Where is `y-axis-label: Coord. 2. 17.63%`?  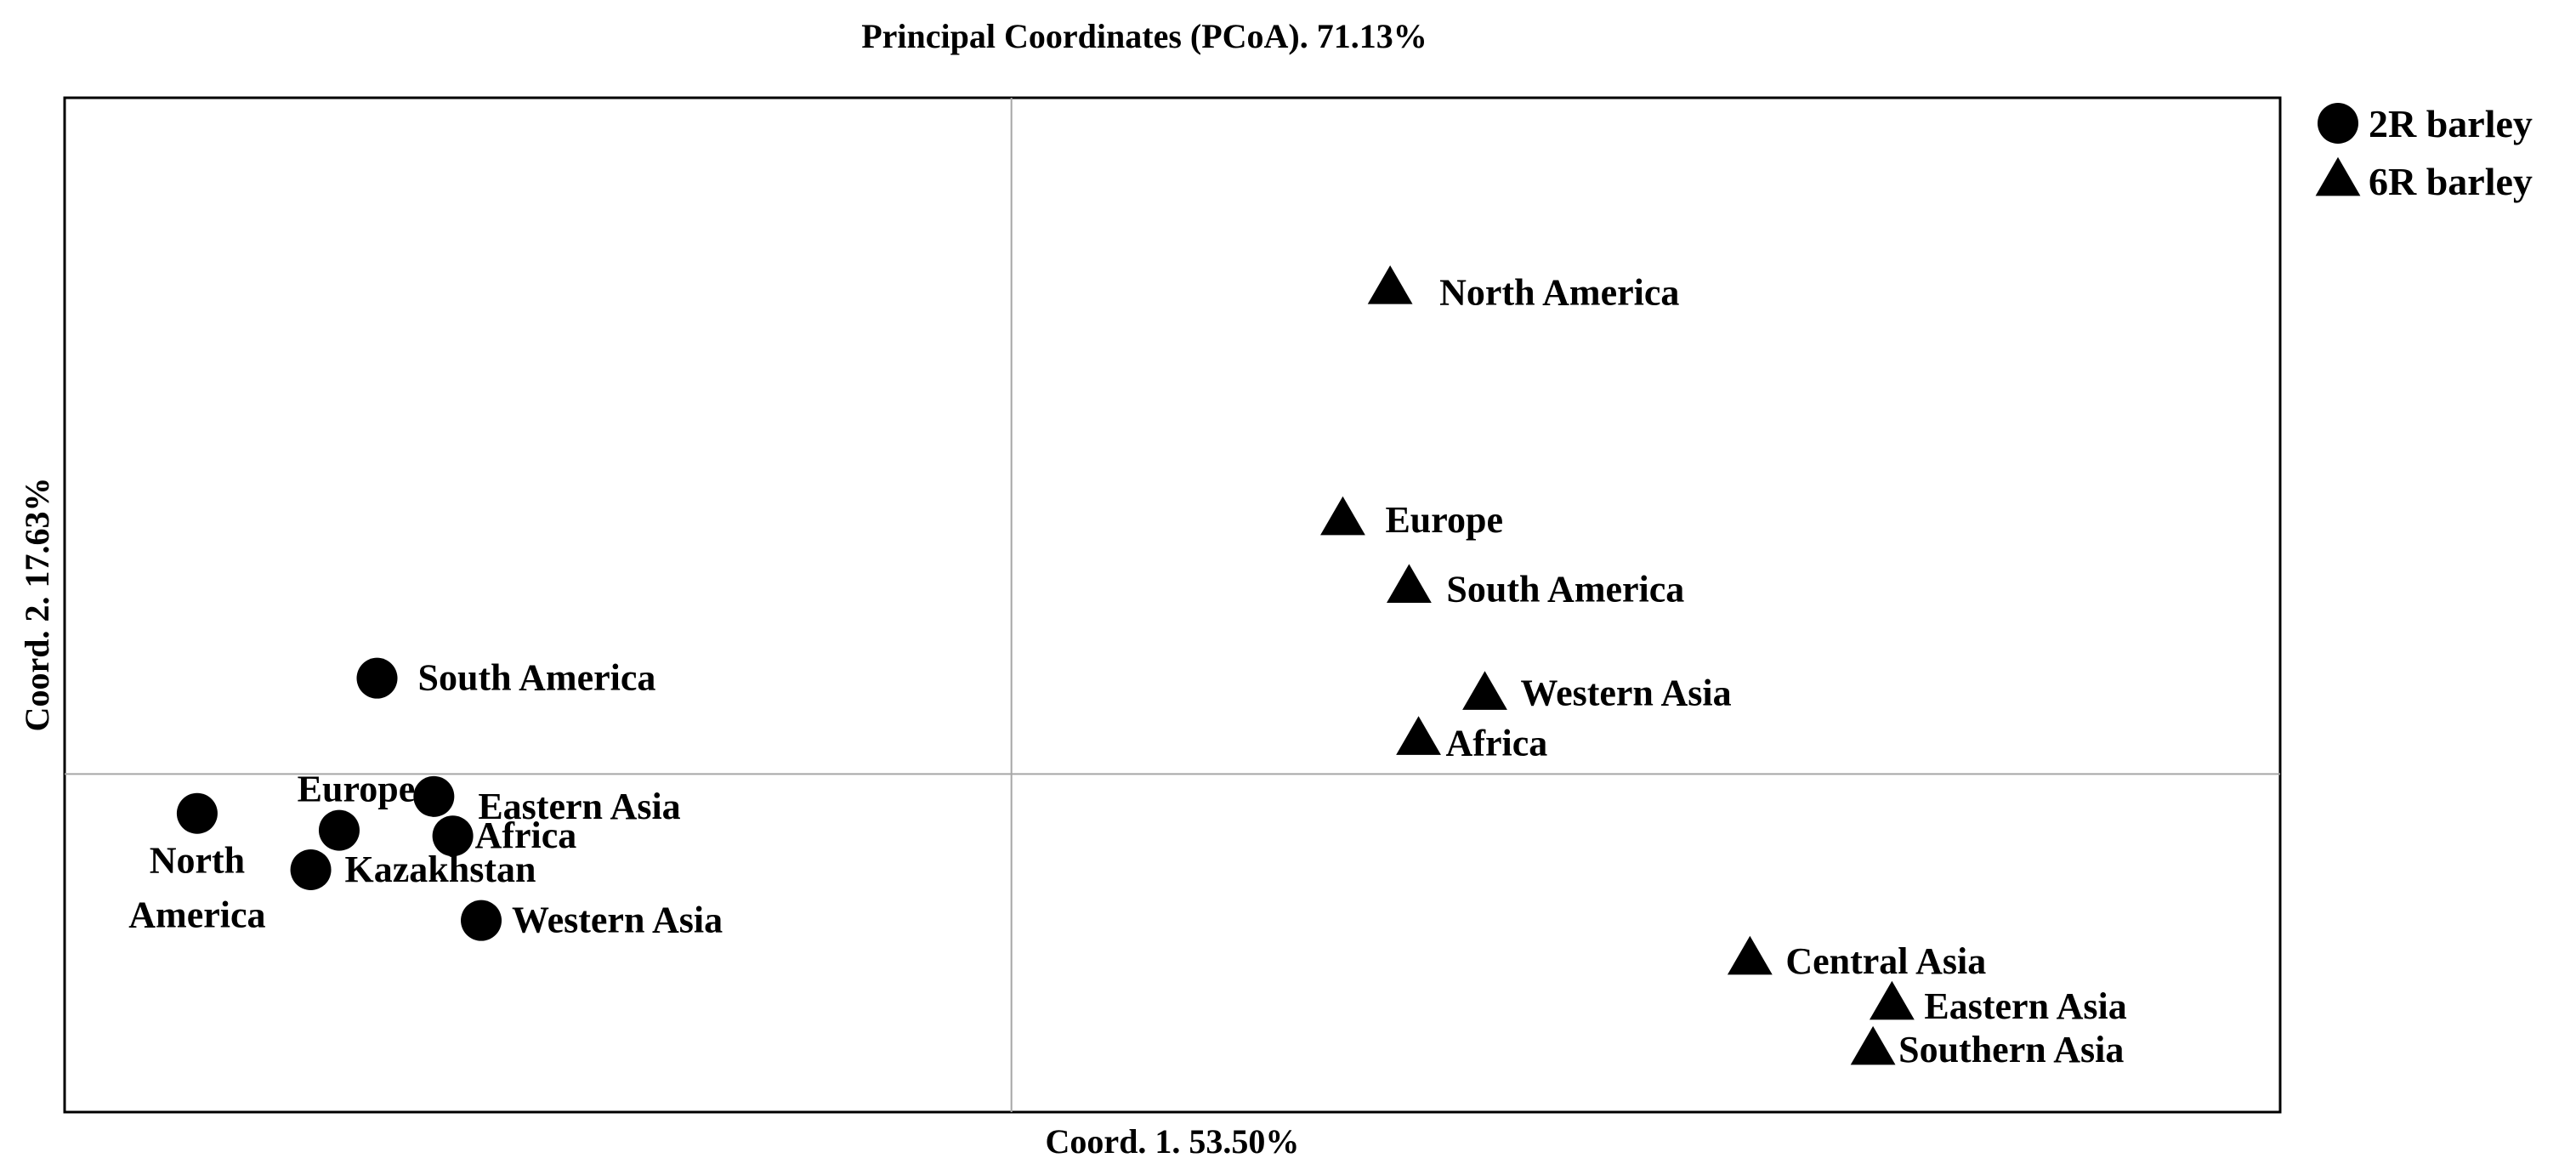
y-axis-label: Coord. 2. 17.63% is located at coordinates (37, 605).